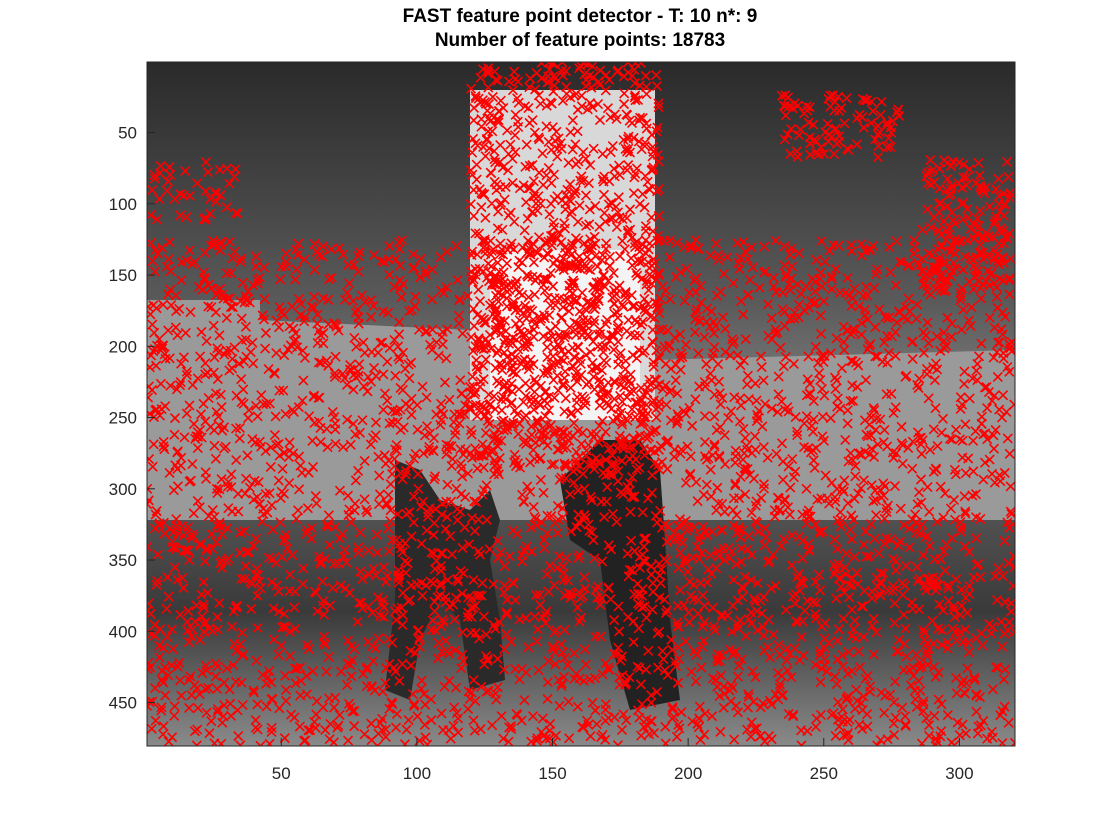 This screenshot has width=1120, height=840. Describe the element at coordinates (123, 703) in the screenshot. I see `y-tick-label: 450` at that location.